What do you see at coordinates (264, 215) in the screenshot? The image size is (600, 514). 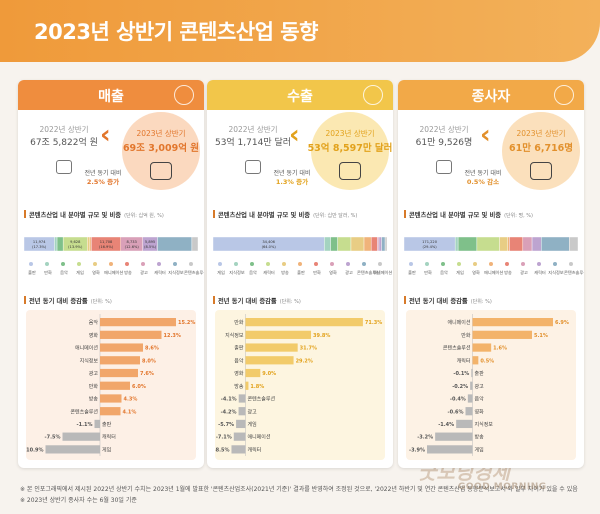 I see `share-title-text: 콘텐츠산업 내 분야별 규모 및 비중` at bounding box center [264, 215].